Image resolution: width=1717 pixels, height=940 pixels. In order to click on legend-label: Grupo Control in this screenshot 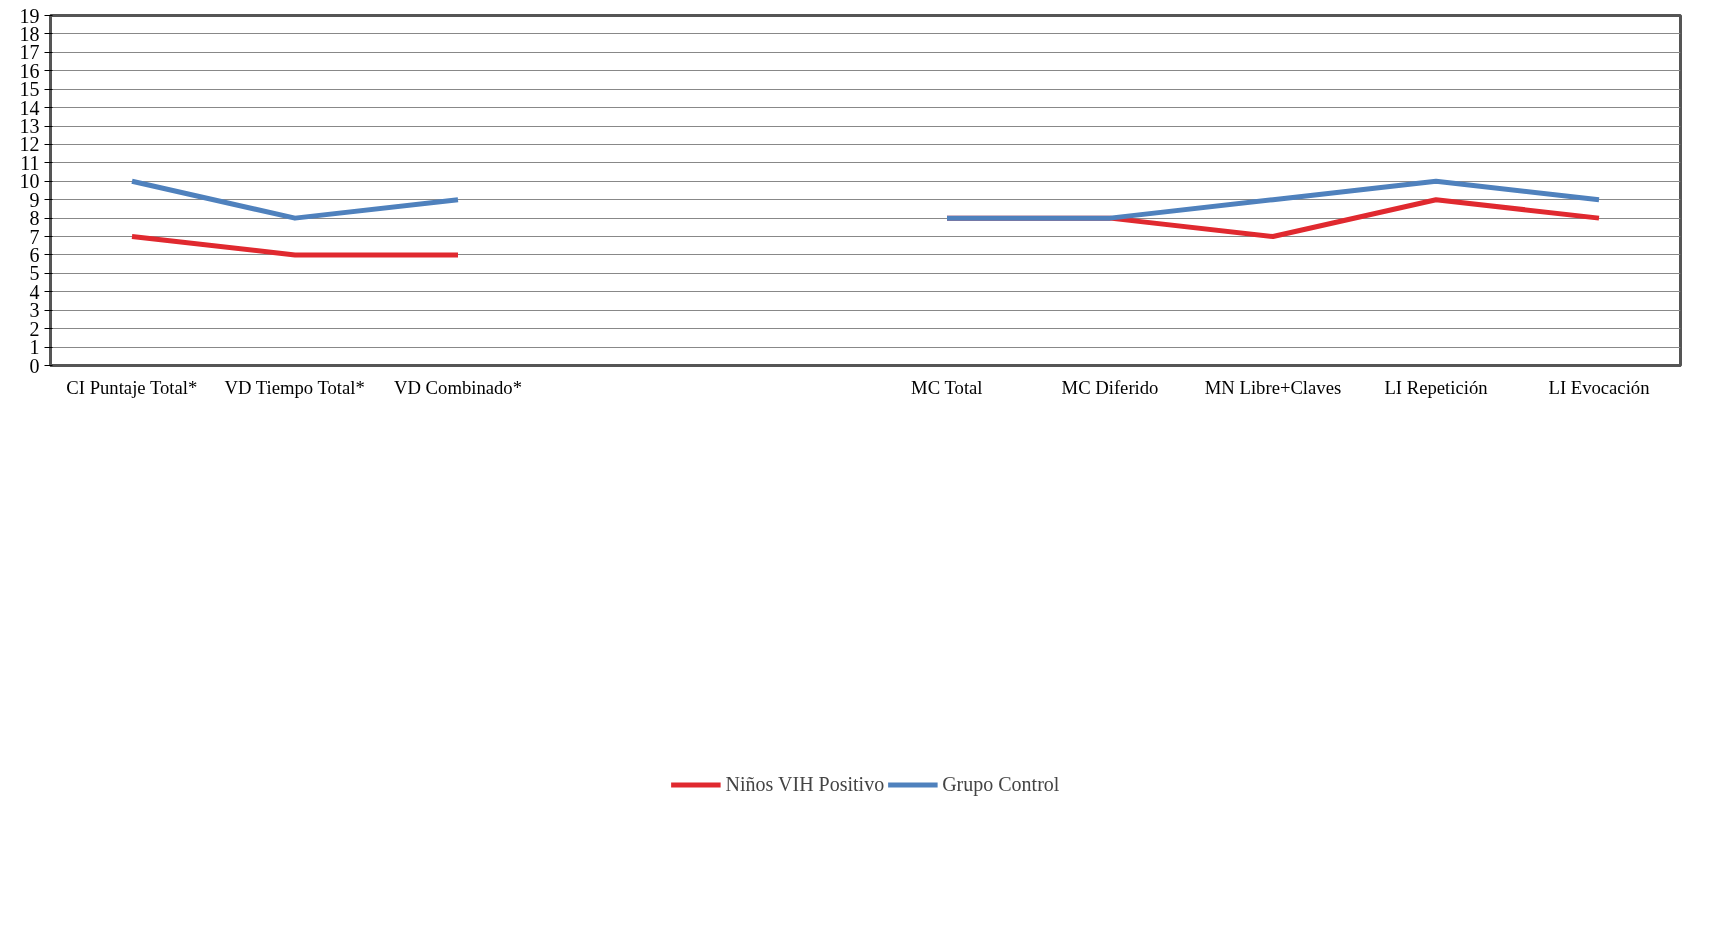, I will do `click(1001, 784)`.